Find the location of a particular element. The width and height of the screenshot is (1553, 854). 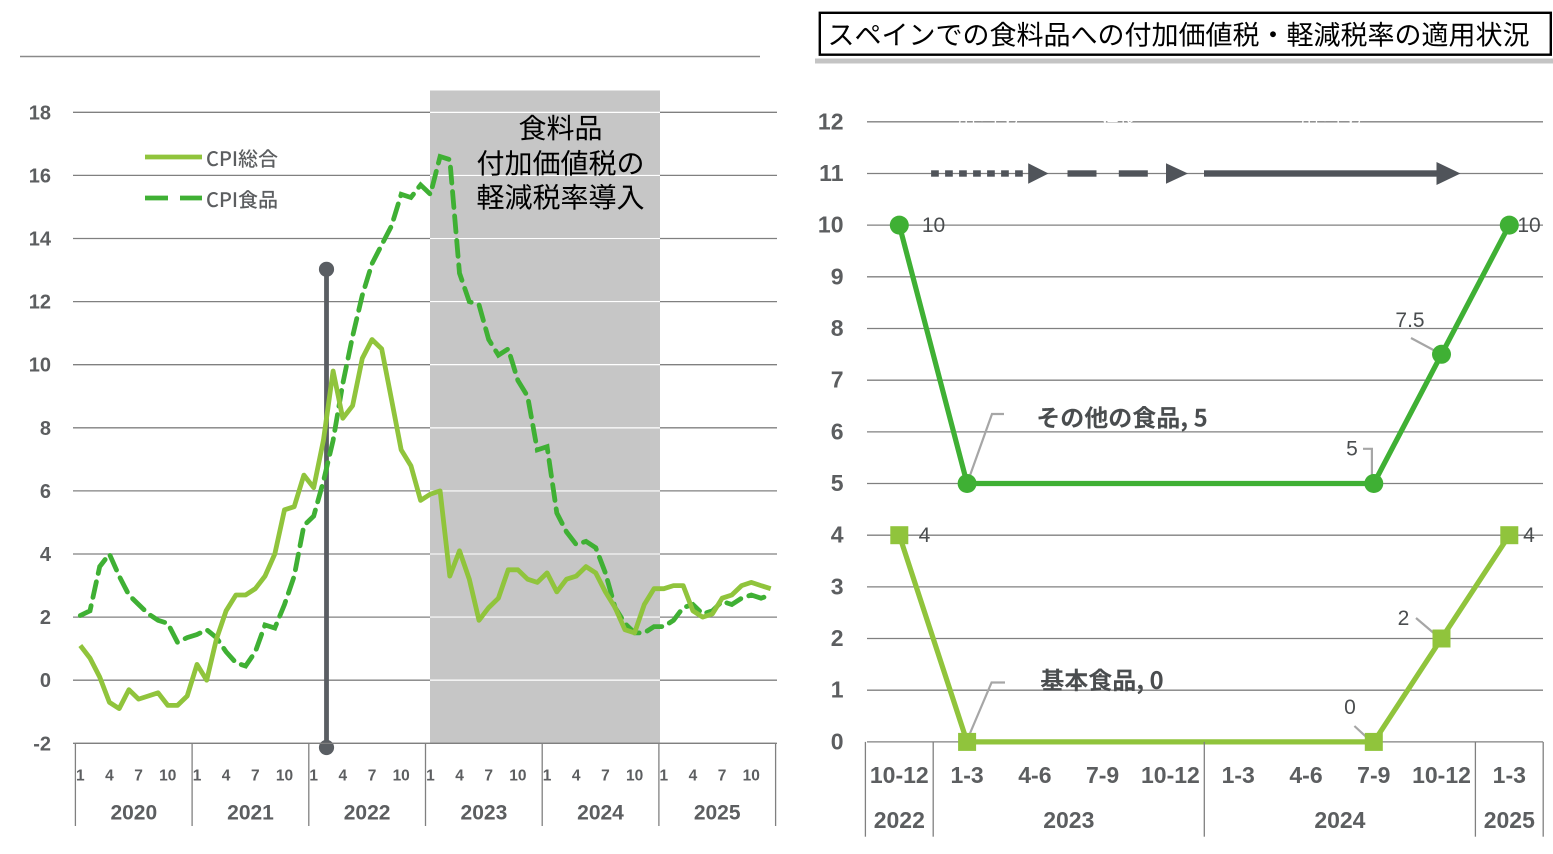

svg-text: 11 is located at coordinates (831, 173).